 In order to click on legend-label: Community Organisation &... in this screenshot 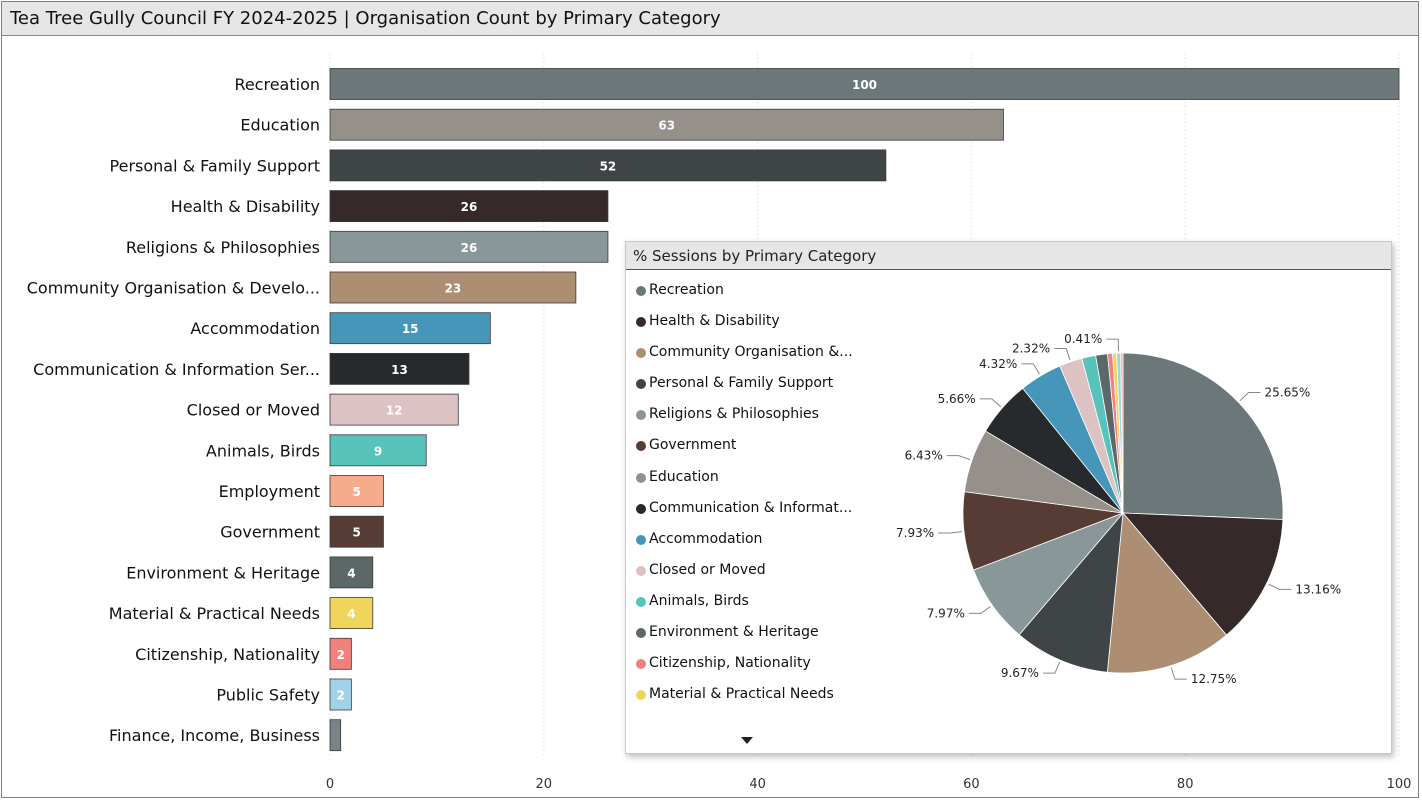, I will do `click(751, 352)`.